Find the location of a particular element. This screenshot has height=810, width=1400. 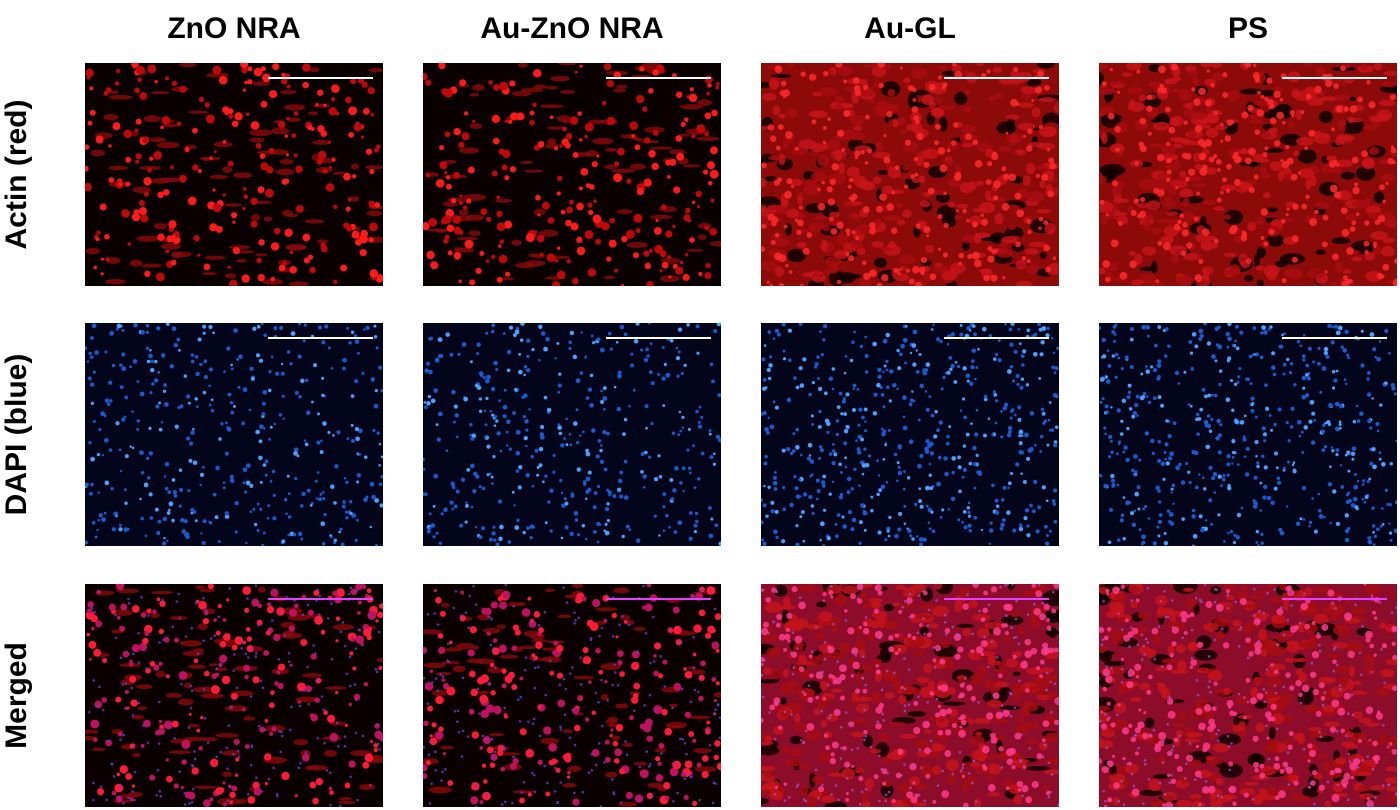

gap is located at coordinates (765, 801).